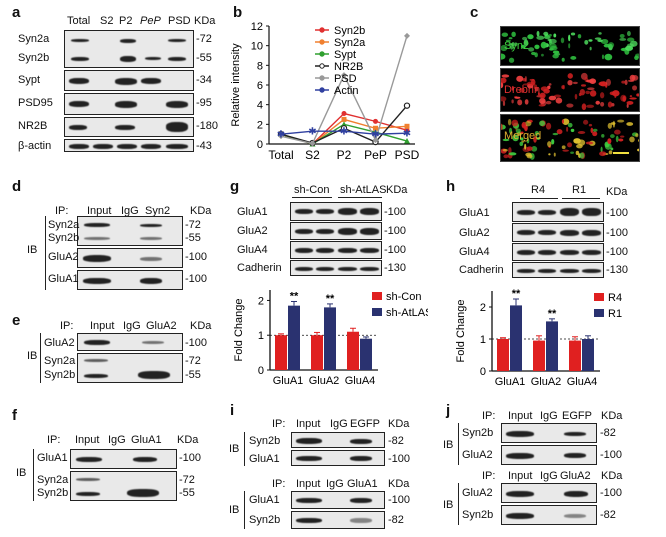 This screenshot has width=666, height=537. What do you see at coordinates (259, 268) in the screenshot?
I see `row-g-cadherin: Cadherin` at bounding box center [259, 268].